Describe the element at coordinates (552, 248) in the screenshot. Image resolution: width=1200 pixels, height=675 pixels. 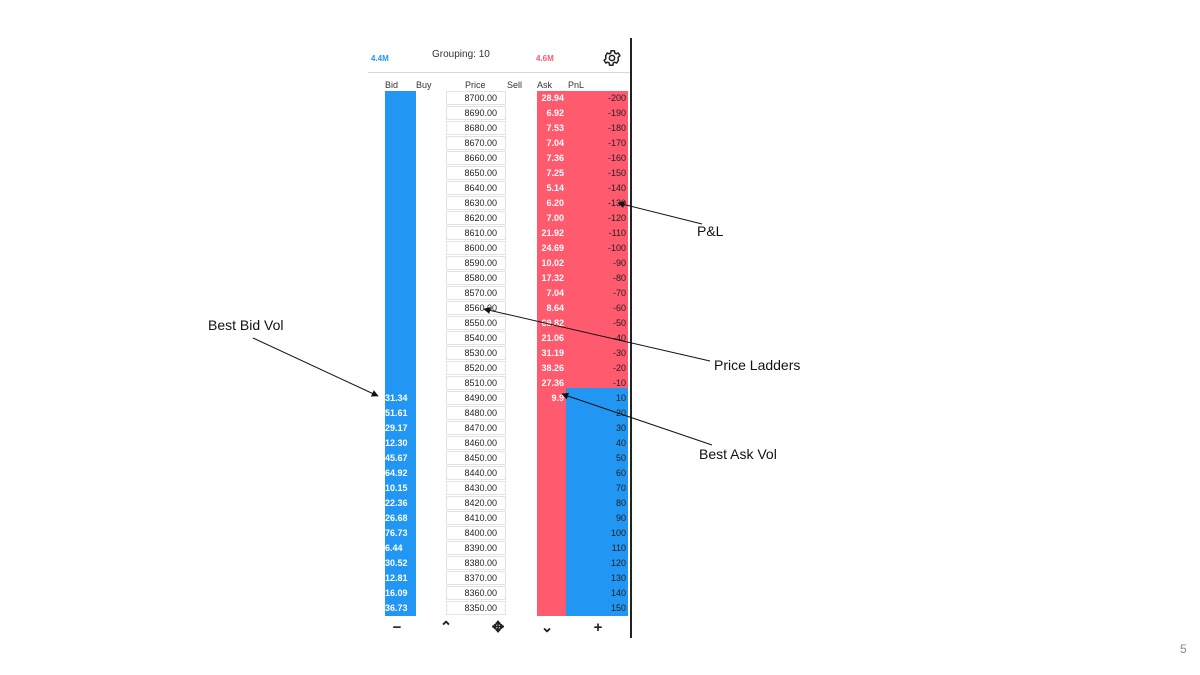
I see `ask-volume-cell: 24.69` at that location.